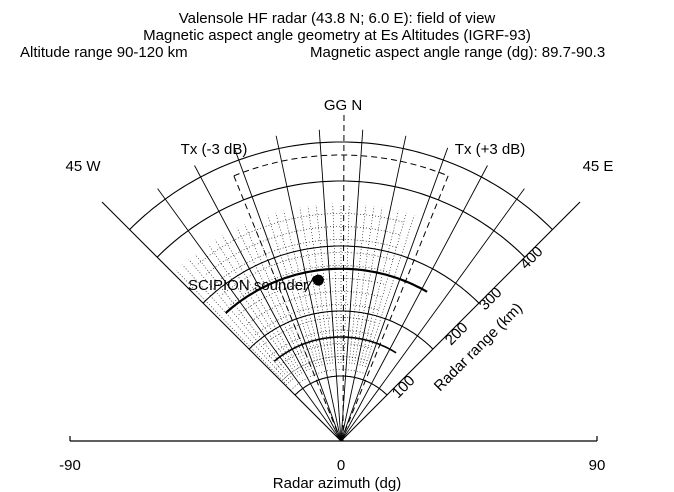 Image resolution: width=674 pixels, height=492 pixels. I want to click on azimuth-tick-0: 0, so click(341, 465).